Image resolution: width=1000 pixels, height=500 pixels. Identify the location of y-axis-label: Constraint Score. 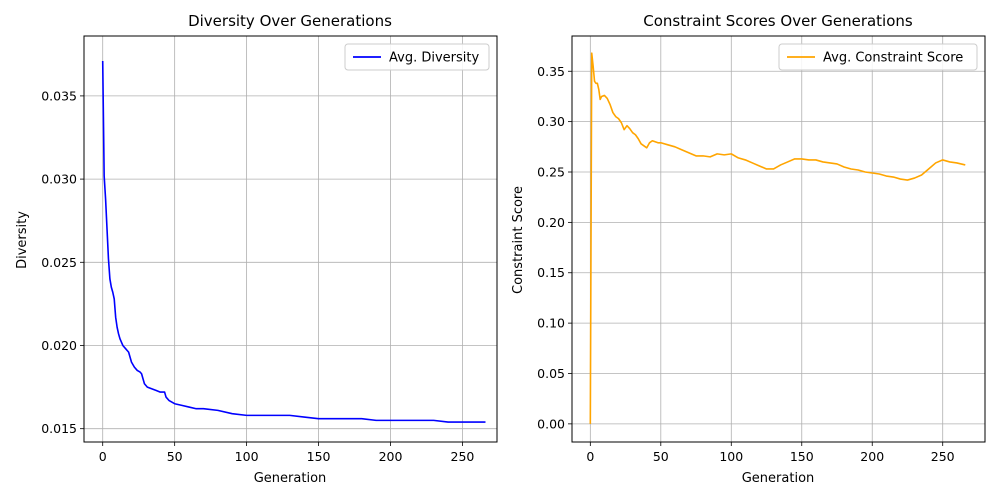
(518, 240).